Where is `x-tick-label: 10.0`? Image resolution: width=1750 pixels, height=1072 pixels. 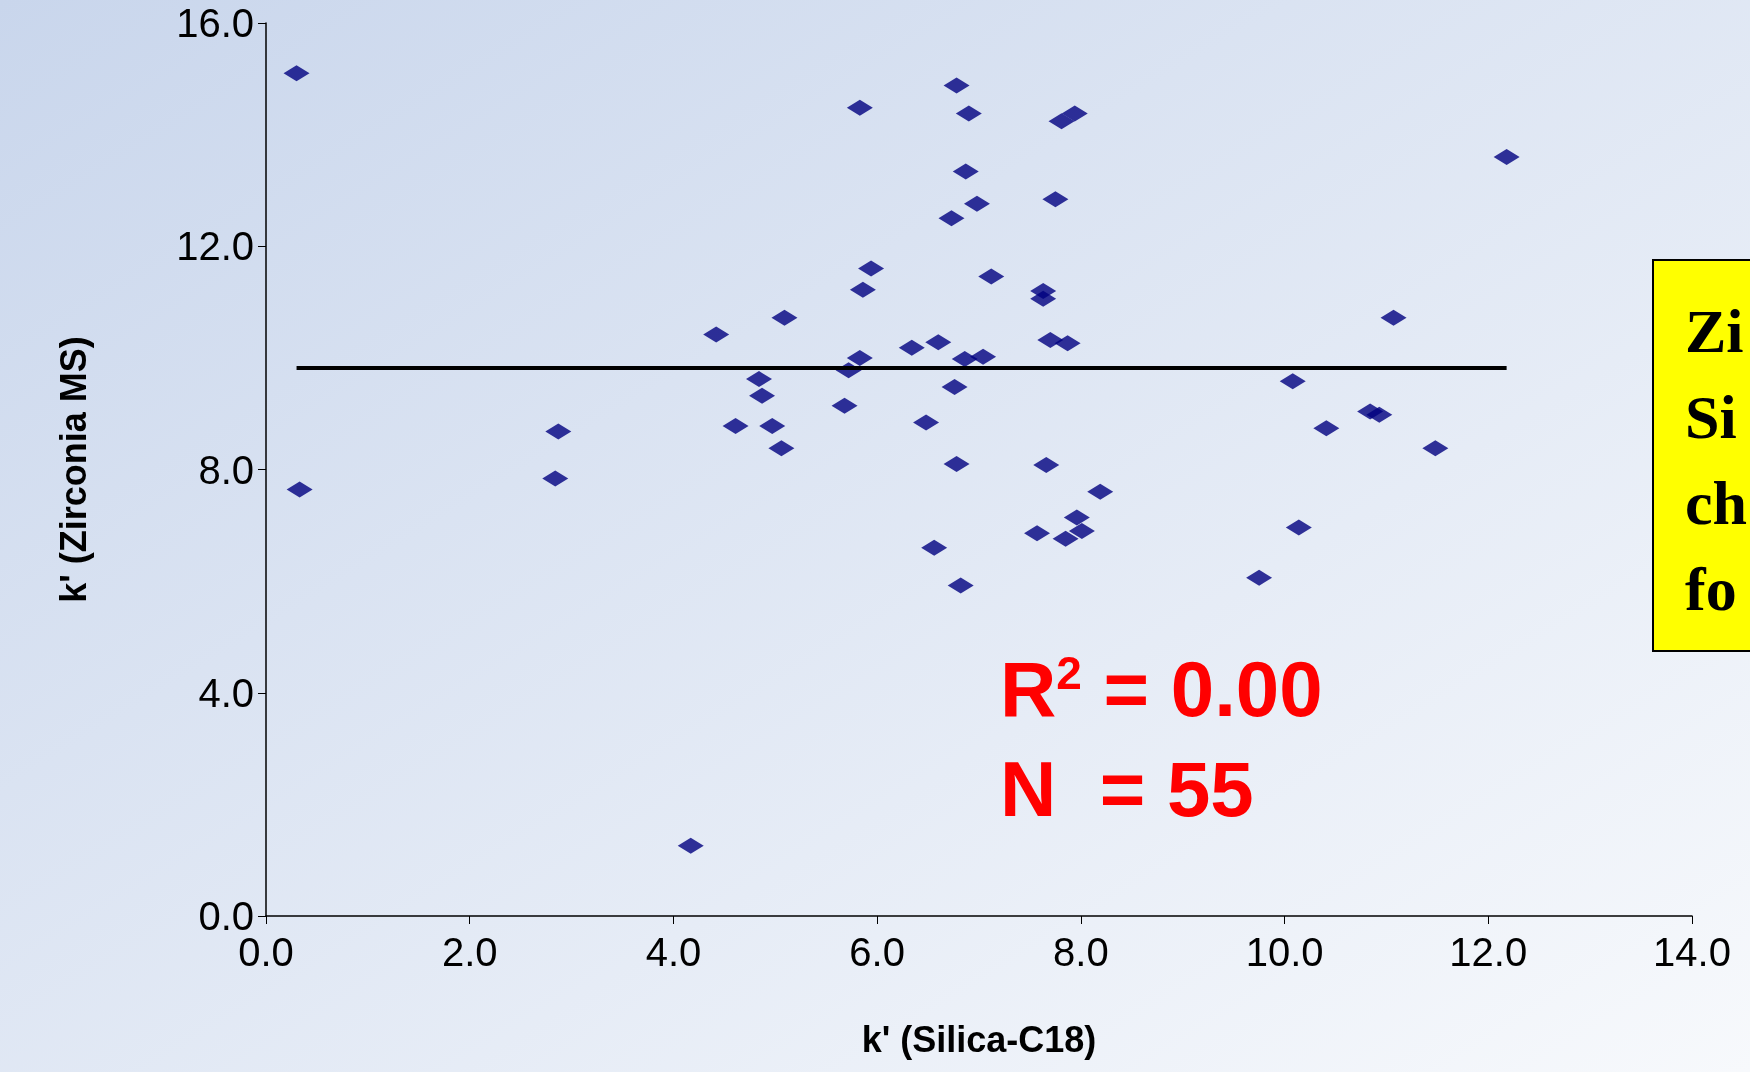
x-tick-label: 10.0 is located at coordinates (1284, 952).